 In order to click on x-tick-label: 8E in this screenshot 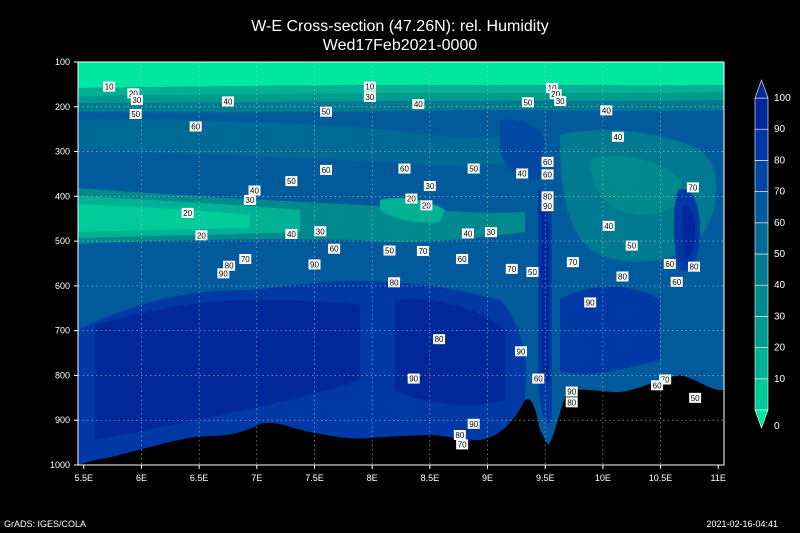, I will do `click(372, 478)`.